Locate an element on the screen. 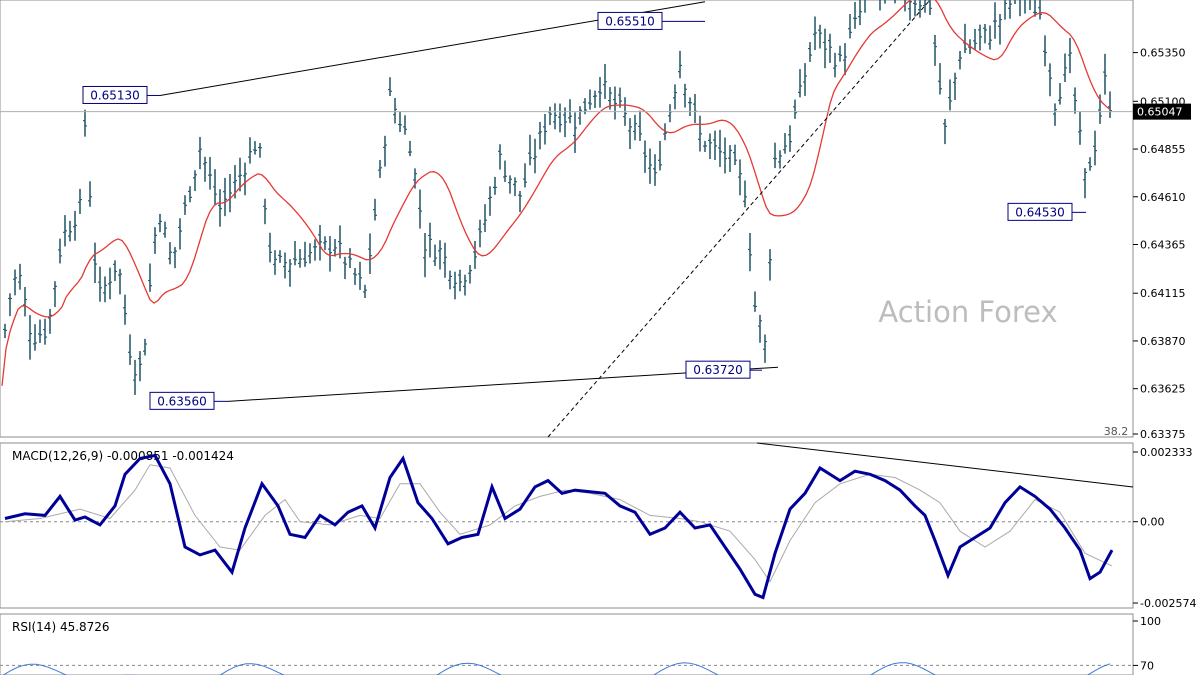 The image size is (1200, 675). price-axis-tick-label: 0.63375 is located at coordinates (1163, 434).